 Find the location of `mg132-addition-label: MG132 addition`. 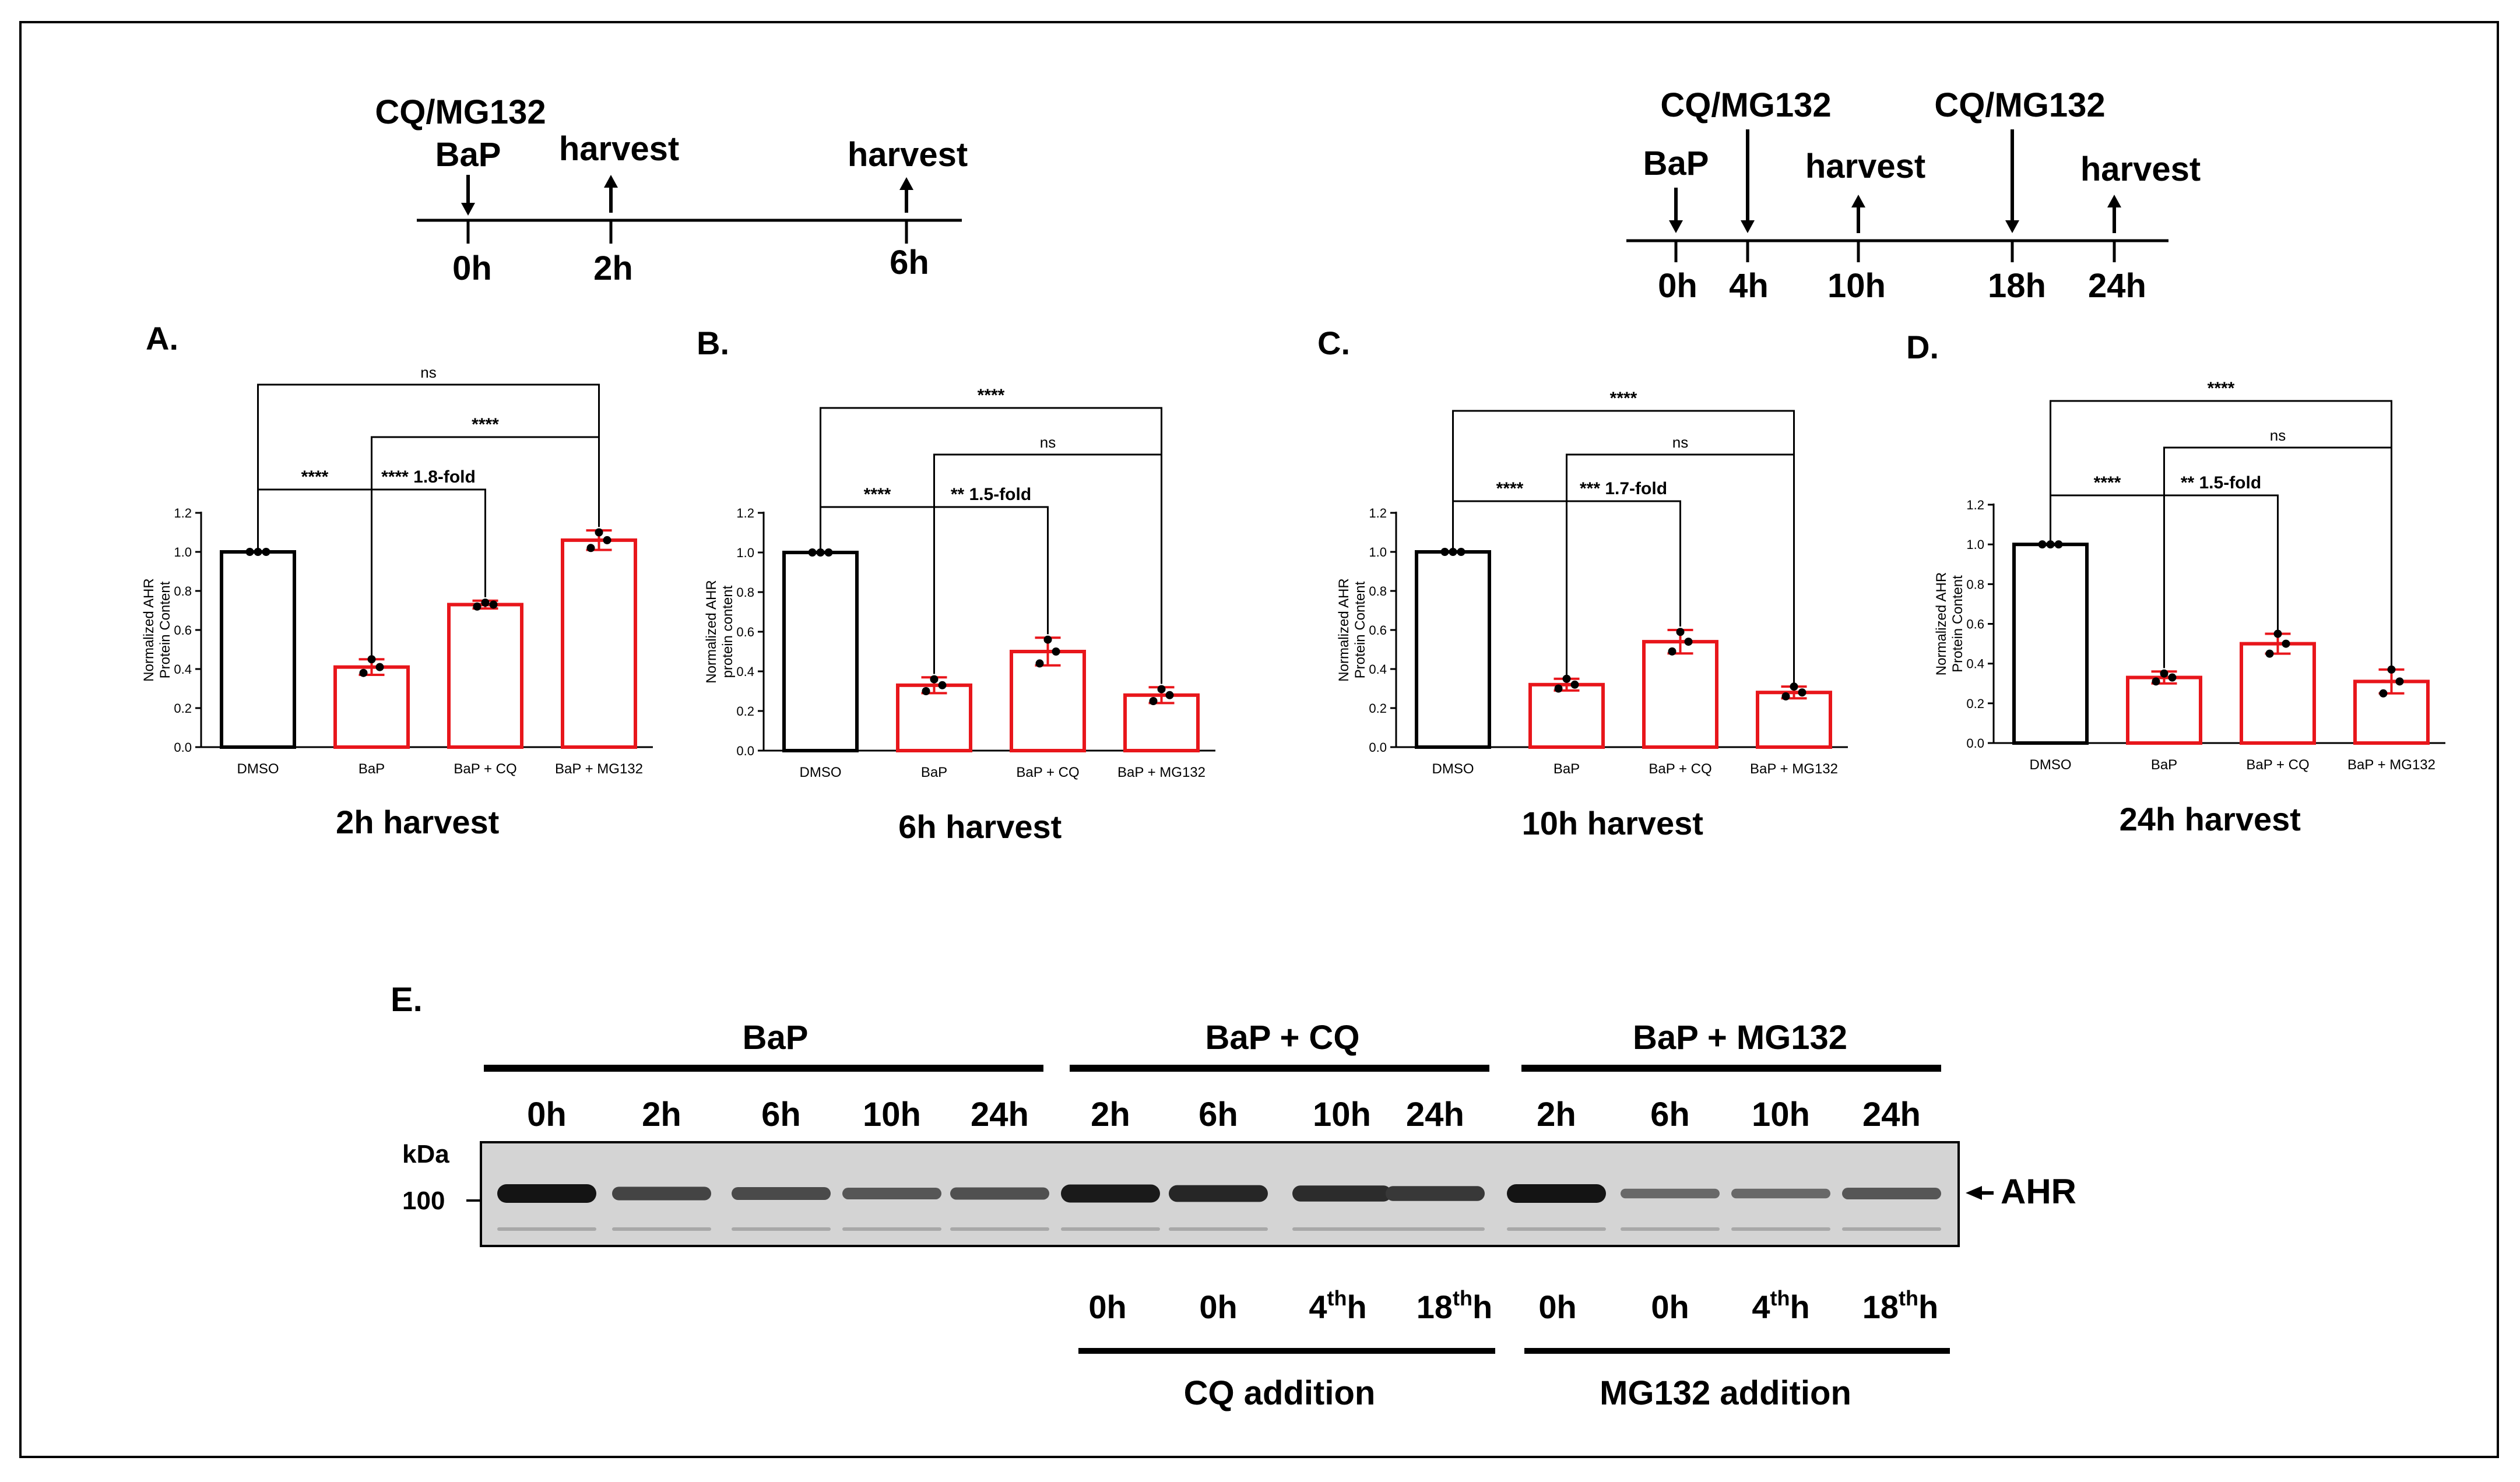

mg132-addition-label: MG132 addition is located at coordinates (1725, 1393).